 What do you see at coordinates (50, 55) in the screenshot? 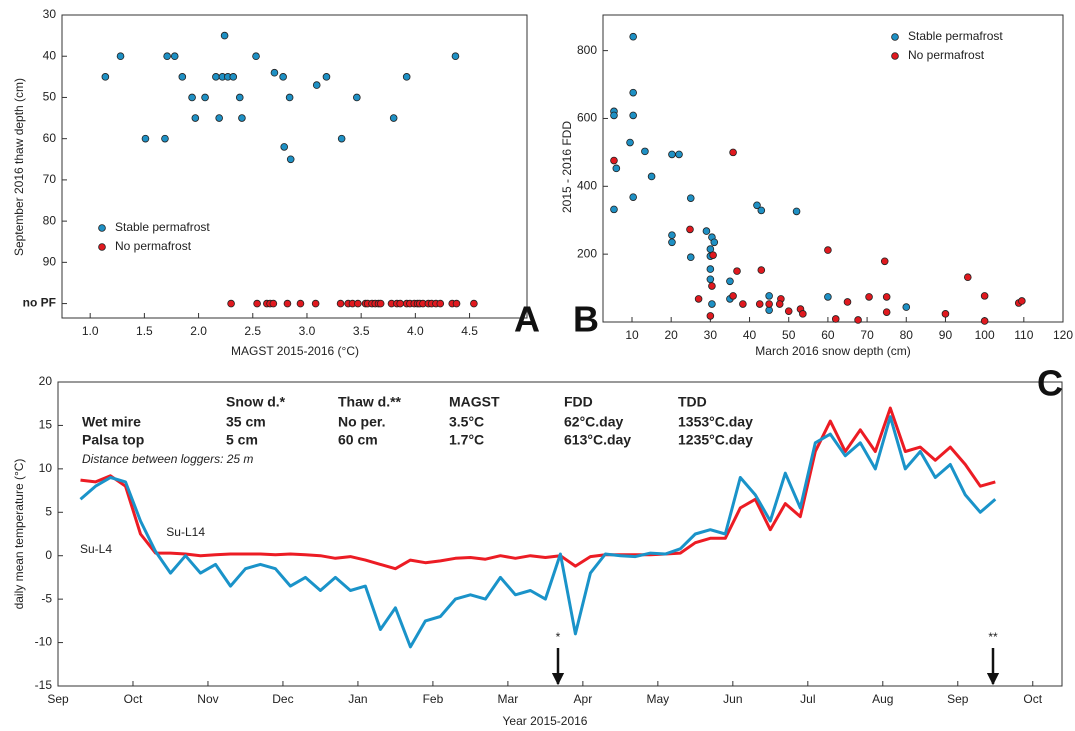
I see `y-tick-label: 40` at bounding box center [50, 55].